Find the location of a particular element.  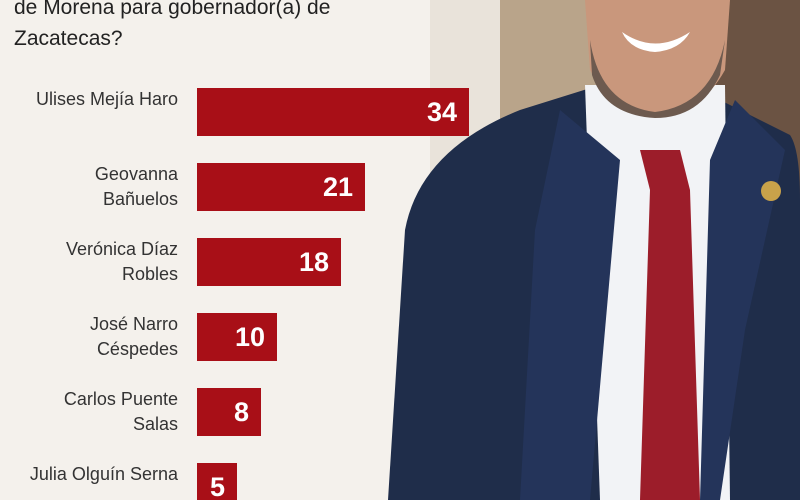

category-label: José Narro Céspedes is located at coordinates (133, 336).